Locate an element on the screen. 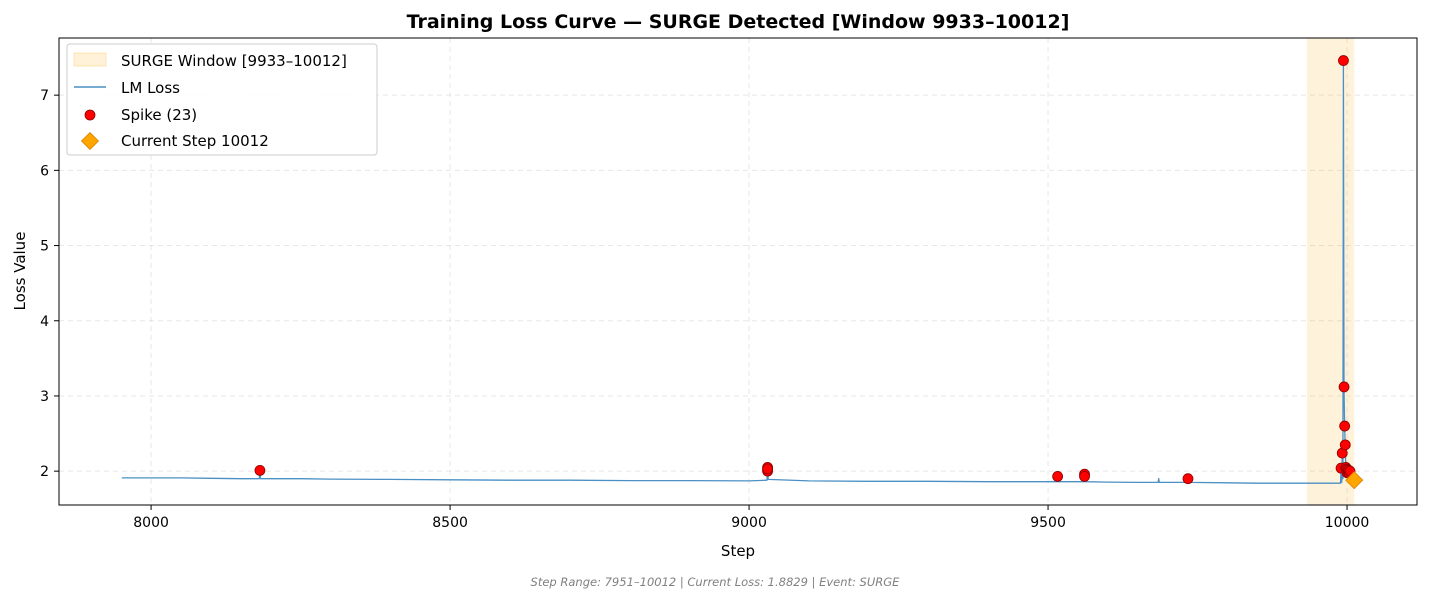 The image size is (1429, 602). x-axis-ticks: 8000 8500 9000 9500 10000 is located at coordinates (751, 518).